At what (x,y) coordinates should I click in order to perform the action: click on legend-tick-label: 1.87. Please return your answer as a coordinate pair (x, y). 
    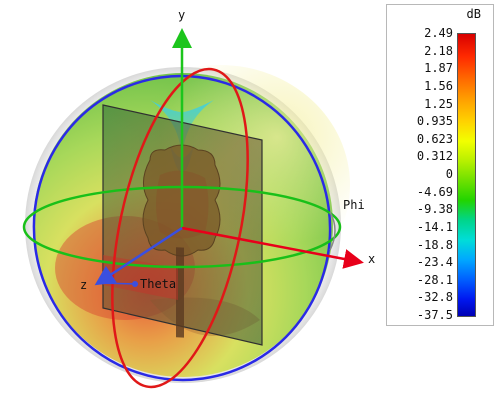
    Looking at the image, I should click on (438, 68).